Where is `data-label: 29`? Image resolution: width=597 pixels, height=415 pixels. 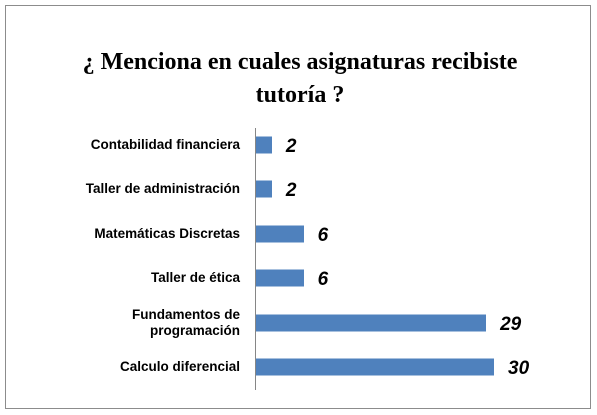 data-label: 29 is located at coordinates (511, 324).